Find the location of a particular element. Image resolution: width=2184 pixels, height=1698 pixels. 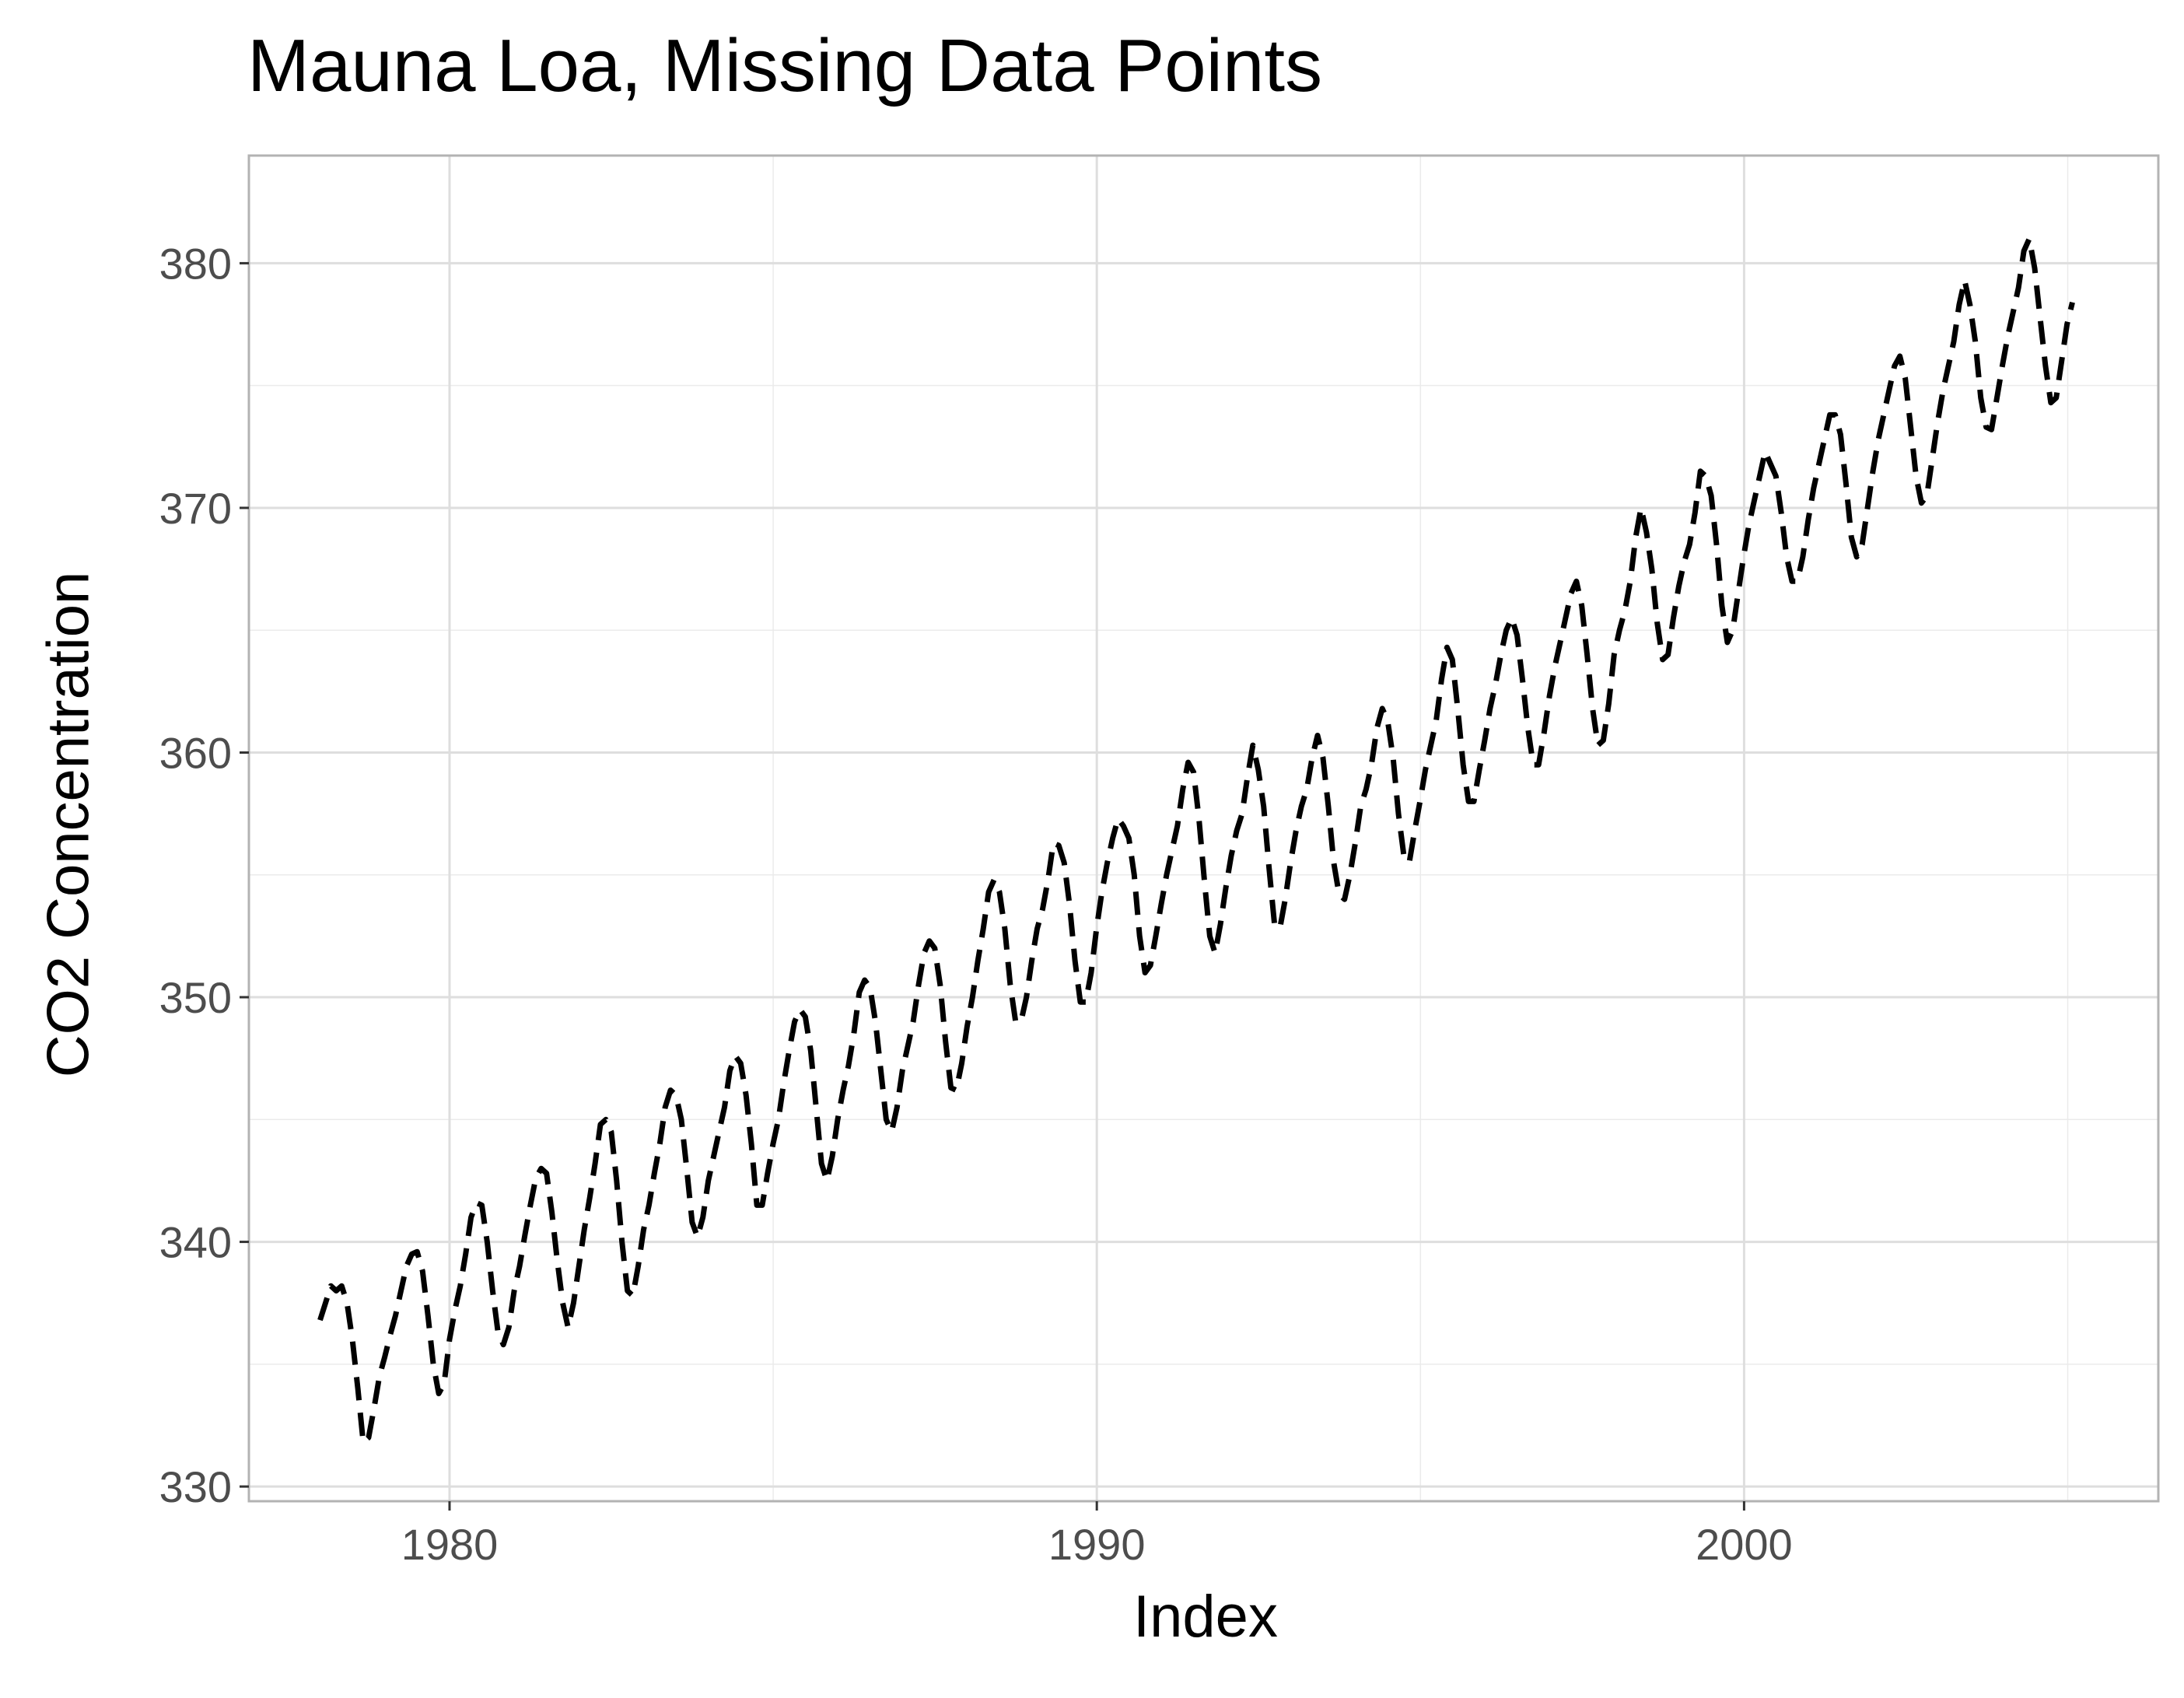

y-tick-label: 360 is located at coordinates (196, 752).